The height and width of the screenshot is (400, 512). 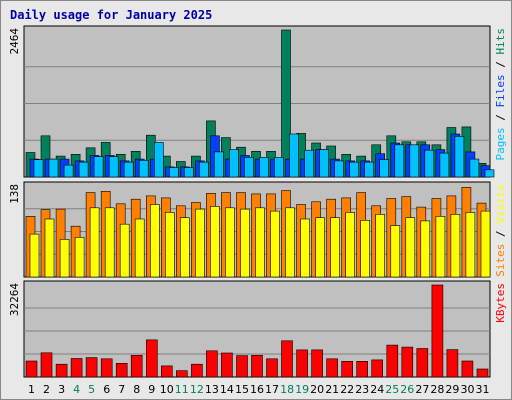 I want to click on x-tick-day-3: 3, so click(x=61, y=389).